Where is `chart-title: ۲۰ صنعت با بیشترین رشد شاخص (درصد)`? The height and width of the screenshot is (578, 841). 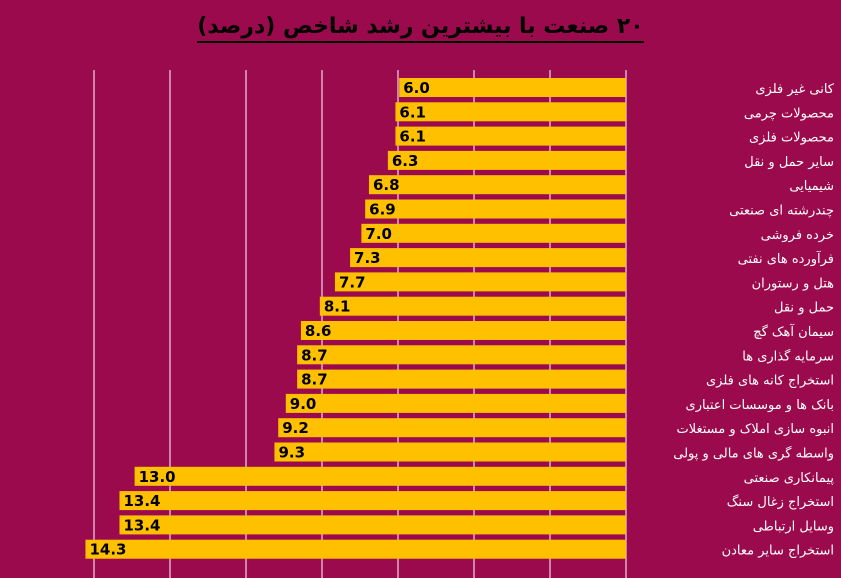 chart-title: ۲۰ صنعت با بیشترین رشد شاخص (درصد) is located at coordinates (420, 28).